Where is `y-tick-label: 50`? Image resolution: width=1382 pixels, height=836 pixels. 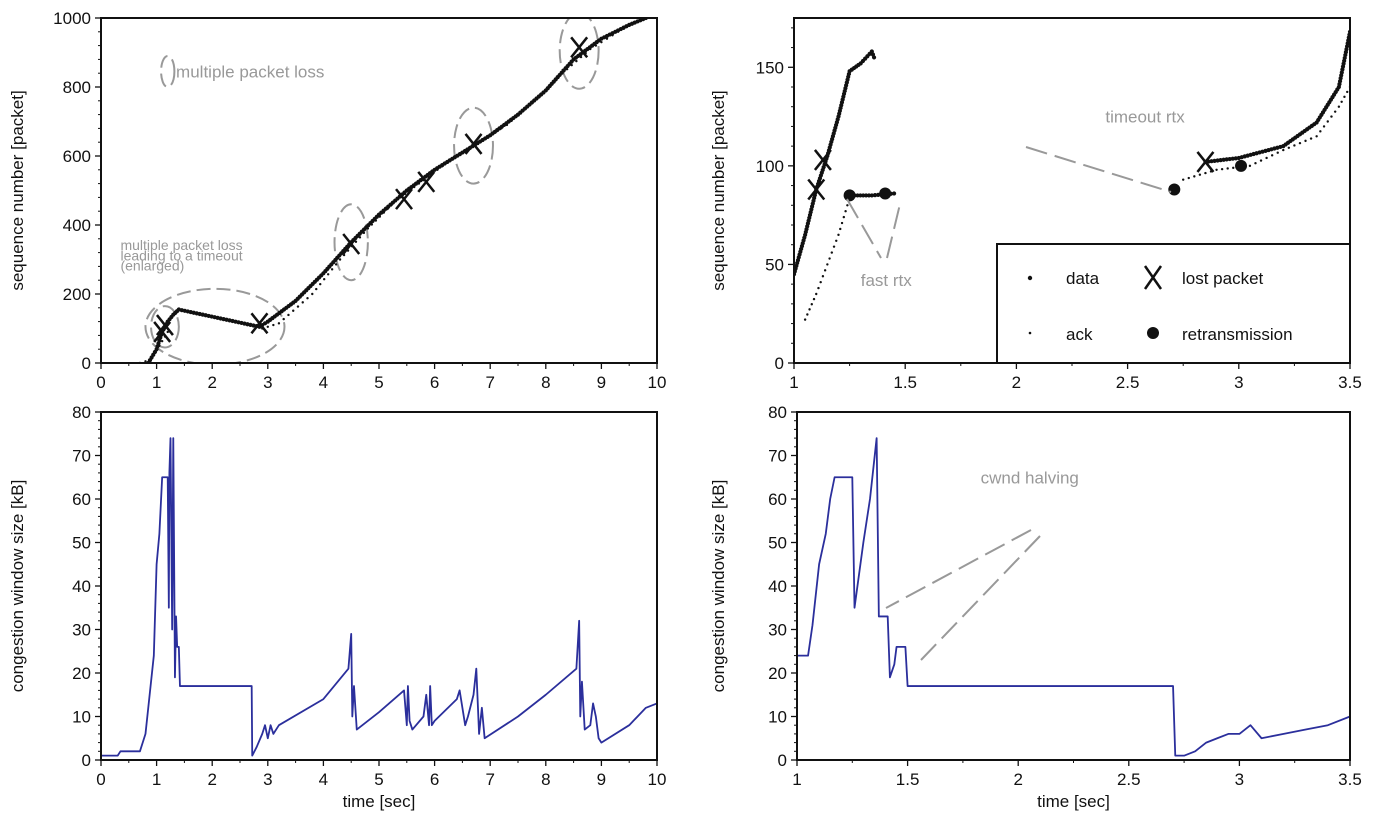
y-tick-label: 50 is located at coordinates (81, 543).